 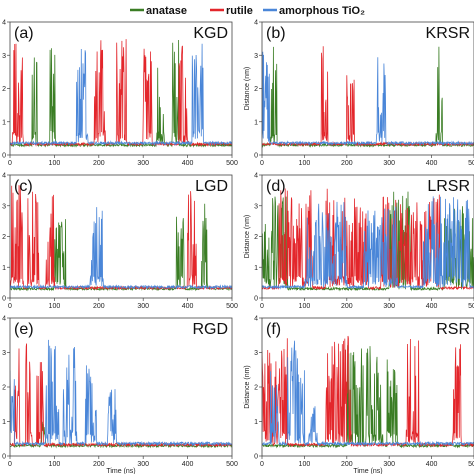 I want to click on peptide-label: KGD, so click(x=210, y=33).